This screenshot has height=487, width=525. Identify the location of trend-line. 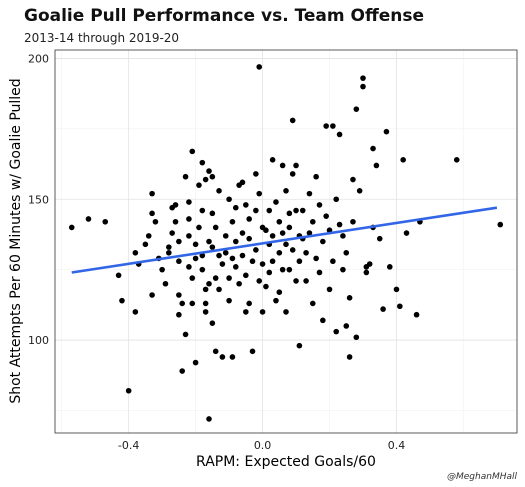
(284, 240).